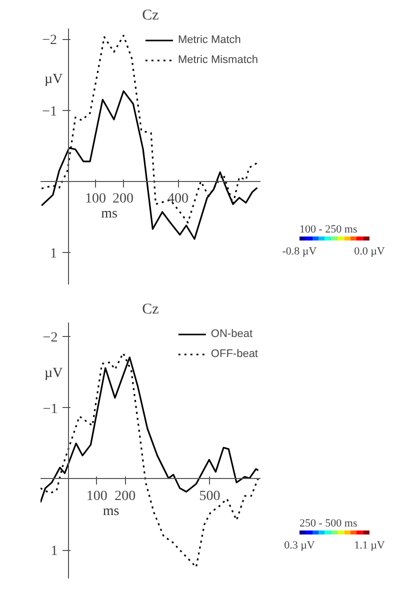 This screenshot has width=414, height=612. What do you see at coordinates (369, 252) in the screenshot?
I see `color-bar-label: 0.0 µV` at bounding box center [369, 252].